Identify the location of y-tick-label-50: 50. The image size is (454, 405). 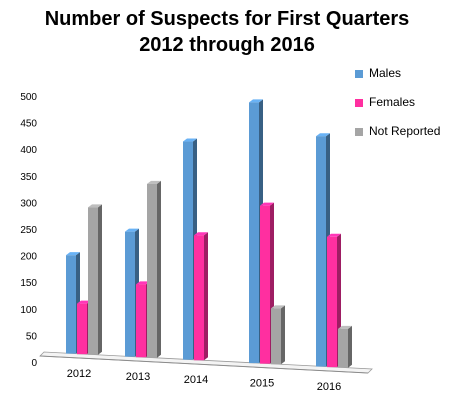
(32, 336).